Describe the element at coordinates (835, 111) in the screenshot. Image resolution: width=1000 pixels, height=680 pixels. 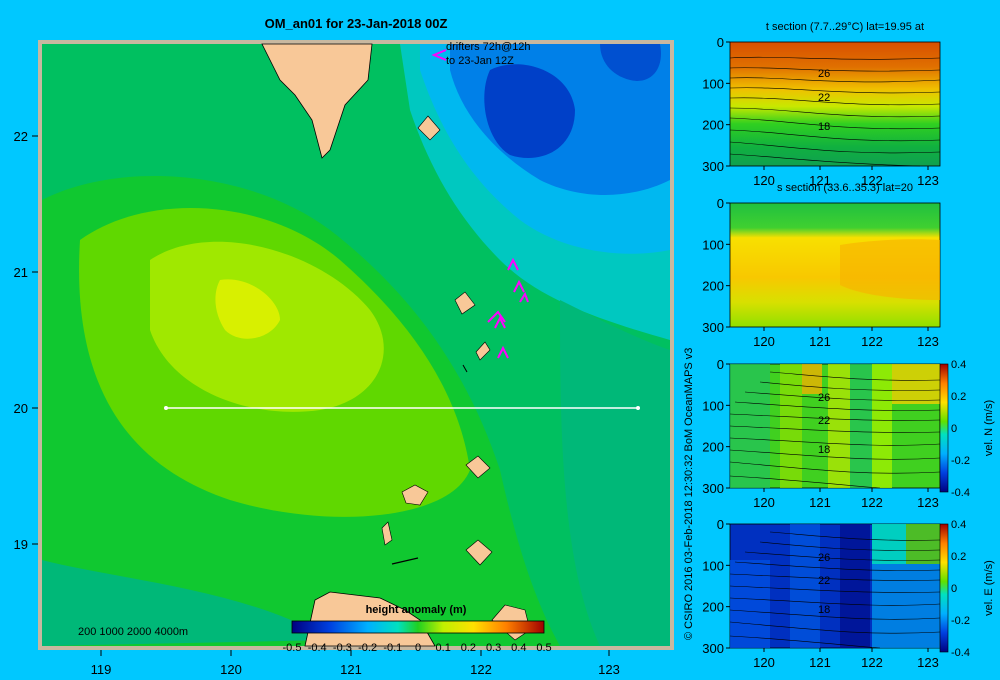
I see `t-contours` at that location.